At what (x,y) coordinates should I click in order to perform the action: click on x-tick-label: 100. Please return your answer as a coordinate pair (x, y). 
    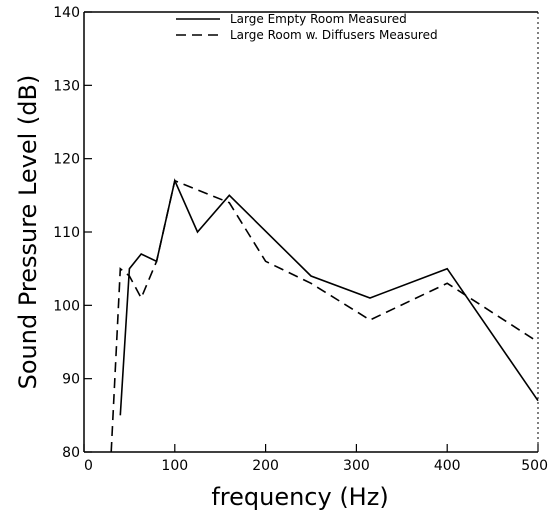
    Looking at the image, I should click on (174, 466).